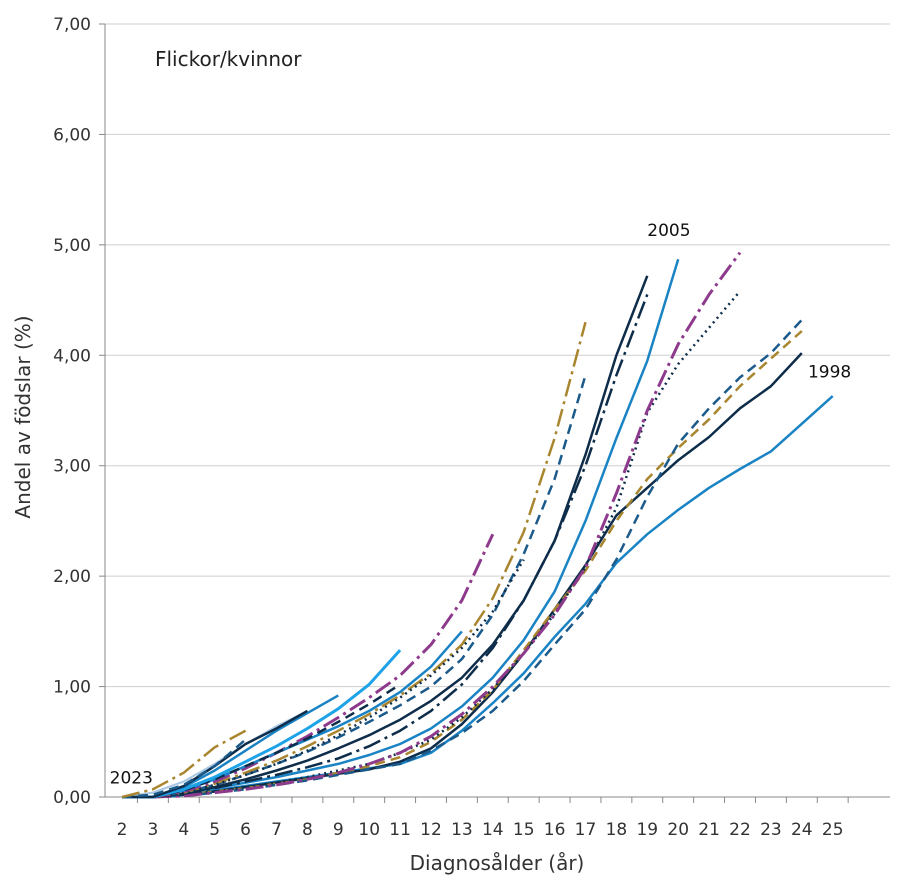 This screenshot has height=879, width=899. What do you see at coordinates (555, 830) in the screenshot?
I see `x-tick-label: 16` at bounding box center [555, 830].